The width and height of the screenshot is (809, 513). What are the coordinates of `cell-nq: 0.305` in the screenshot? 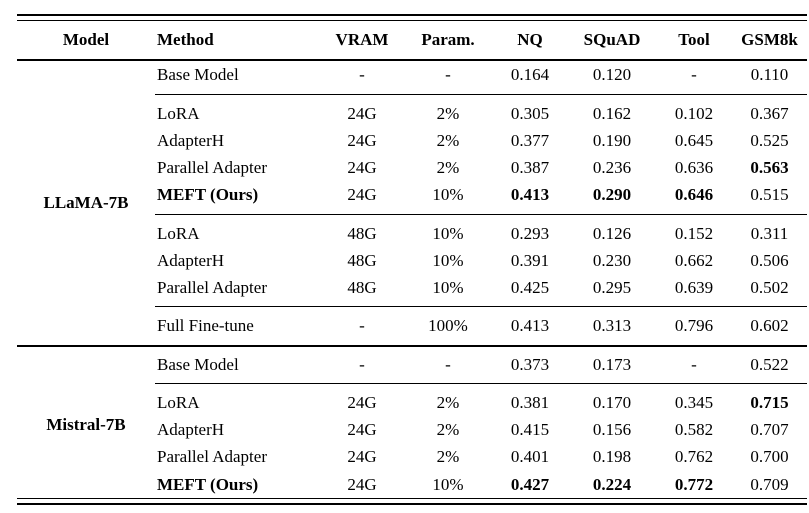 It's located at (530, 110).